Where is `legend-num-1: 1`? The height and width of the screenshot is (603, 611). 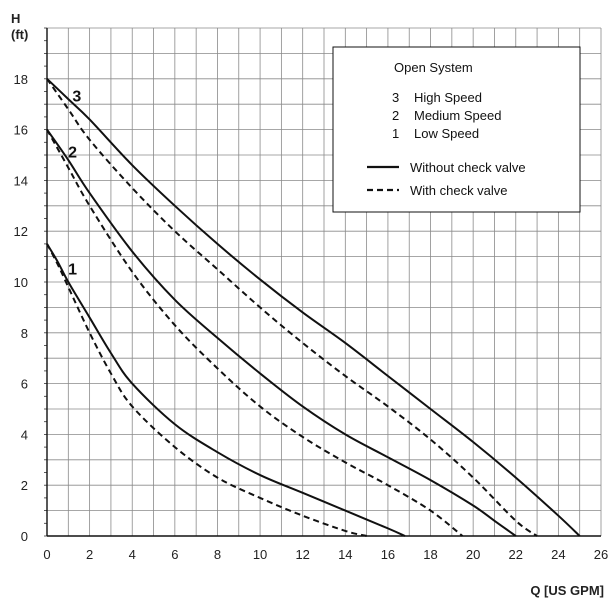
legend-num-1: 1 is located at coordinates (395, 133).